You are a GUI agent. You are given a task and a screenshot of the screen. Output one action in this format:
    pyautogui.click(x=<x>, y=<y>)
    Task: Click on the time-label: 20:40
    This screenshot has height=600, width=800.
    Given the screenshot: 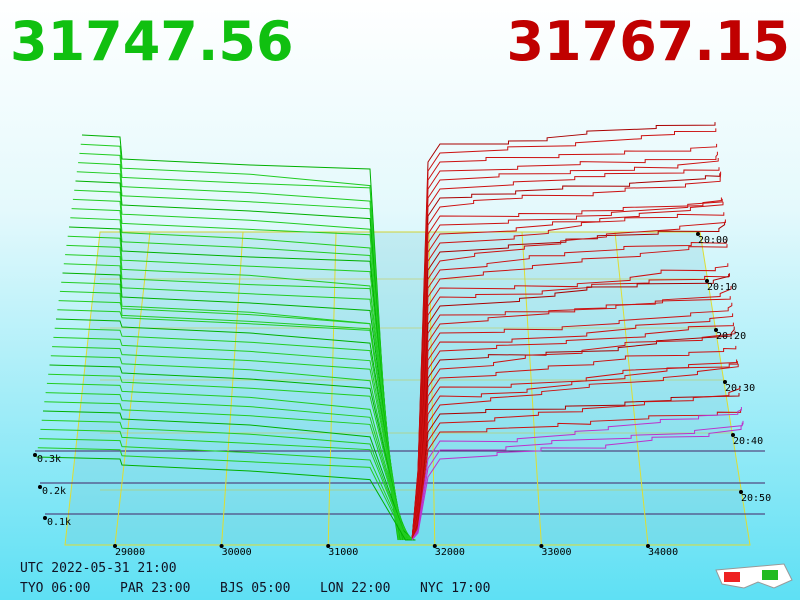 What is the action you would take?
    pyautogui.click(x=748, y=441)
    